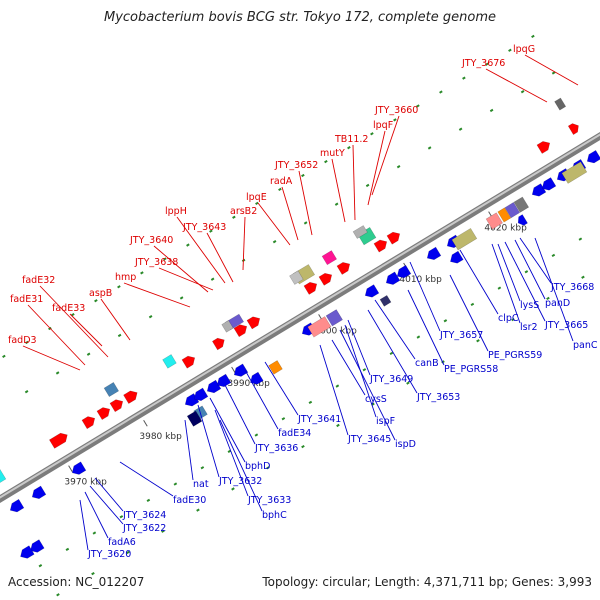  Describe the element at coordinates (566, 325) in the screenshot. I see `gene-label-JTY_3665: JTY_3665` at that location.